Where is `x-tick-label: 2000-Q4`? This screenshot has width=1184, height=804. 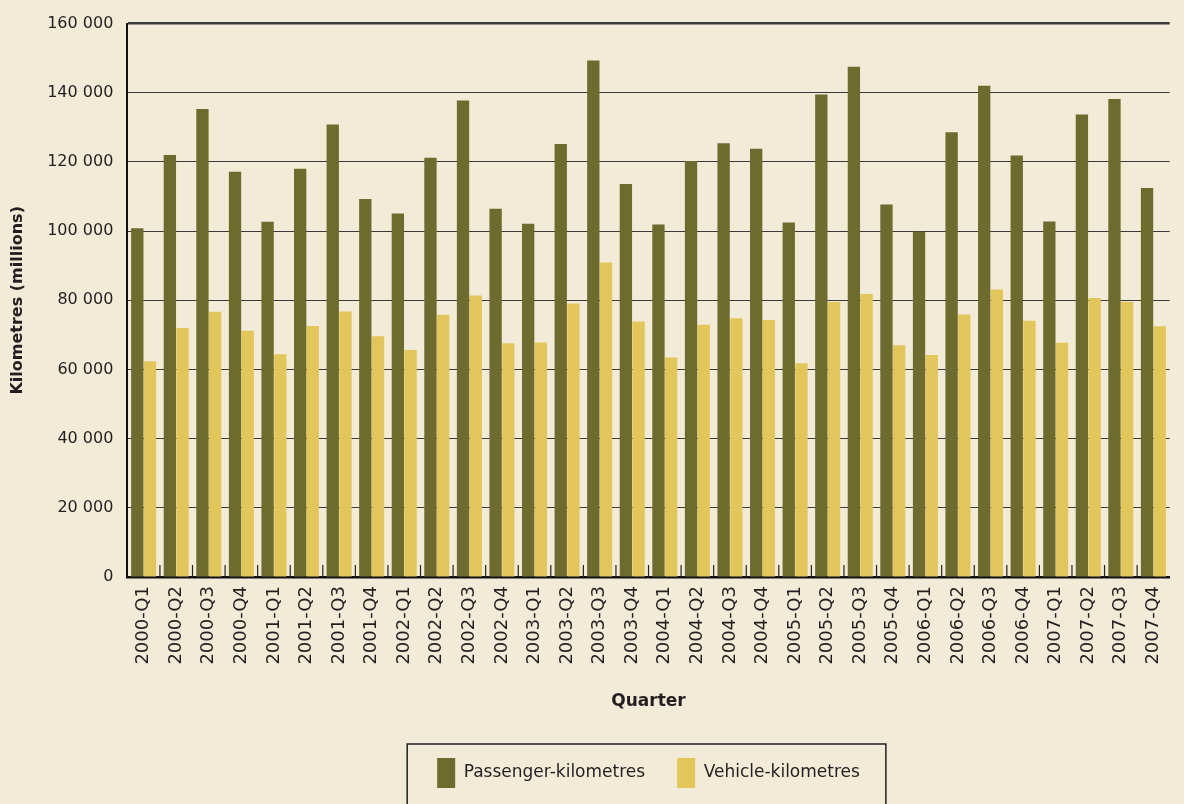 x-tick-label: 2000-Q4 is located at coordinates (240, 625).